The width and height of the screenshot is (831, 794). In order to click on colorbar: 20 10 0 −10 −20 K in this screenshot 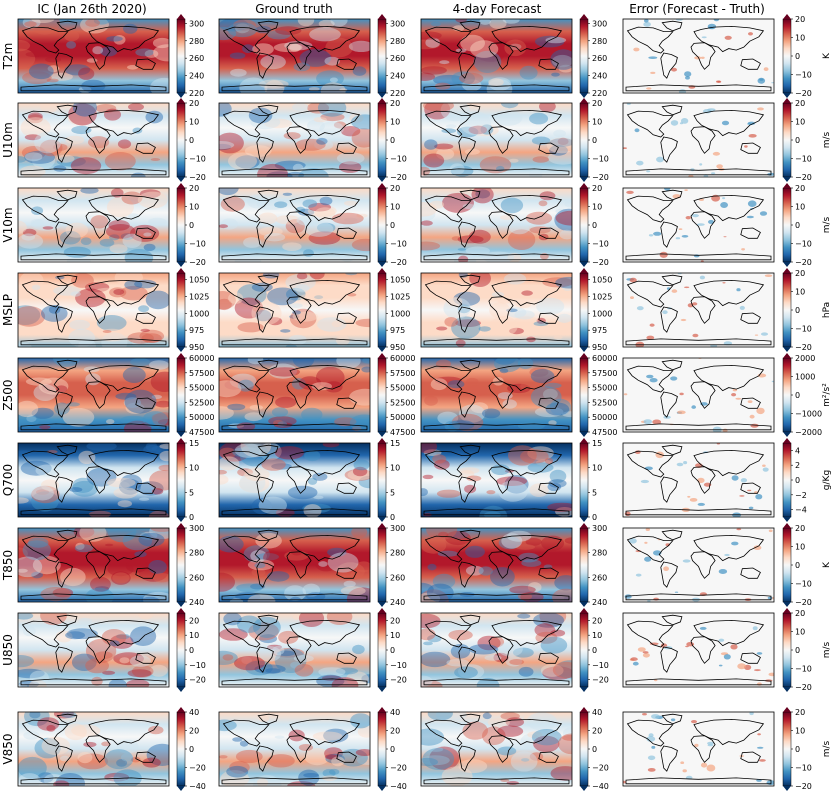, I will do `click(806, 565)`.